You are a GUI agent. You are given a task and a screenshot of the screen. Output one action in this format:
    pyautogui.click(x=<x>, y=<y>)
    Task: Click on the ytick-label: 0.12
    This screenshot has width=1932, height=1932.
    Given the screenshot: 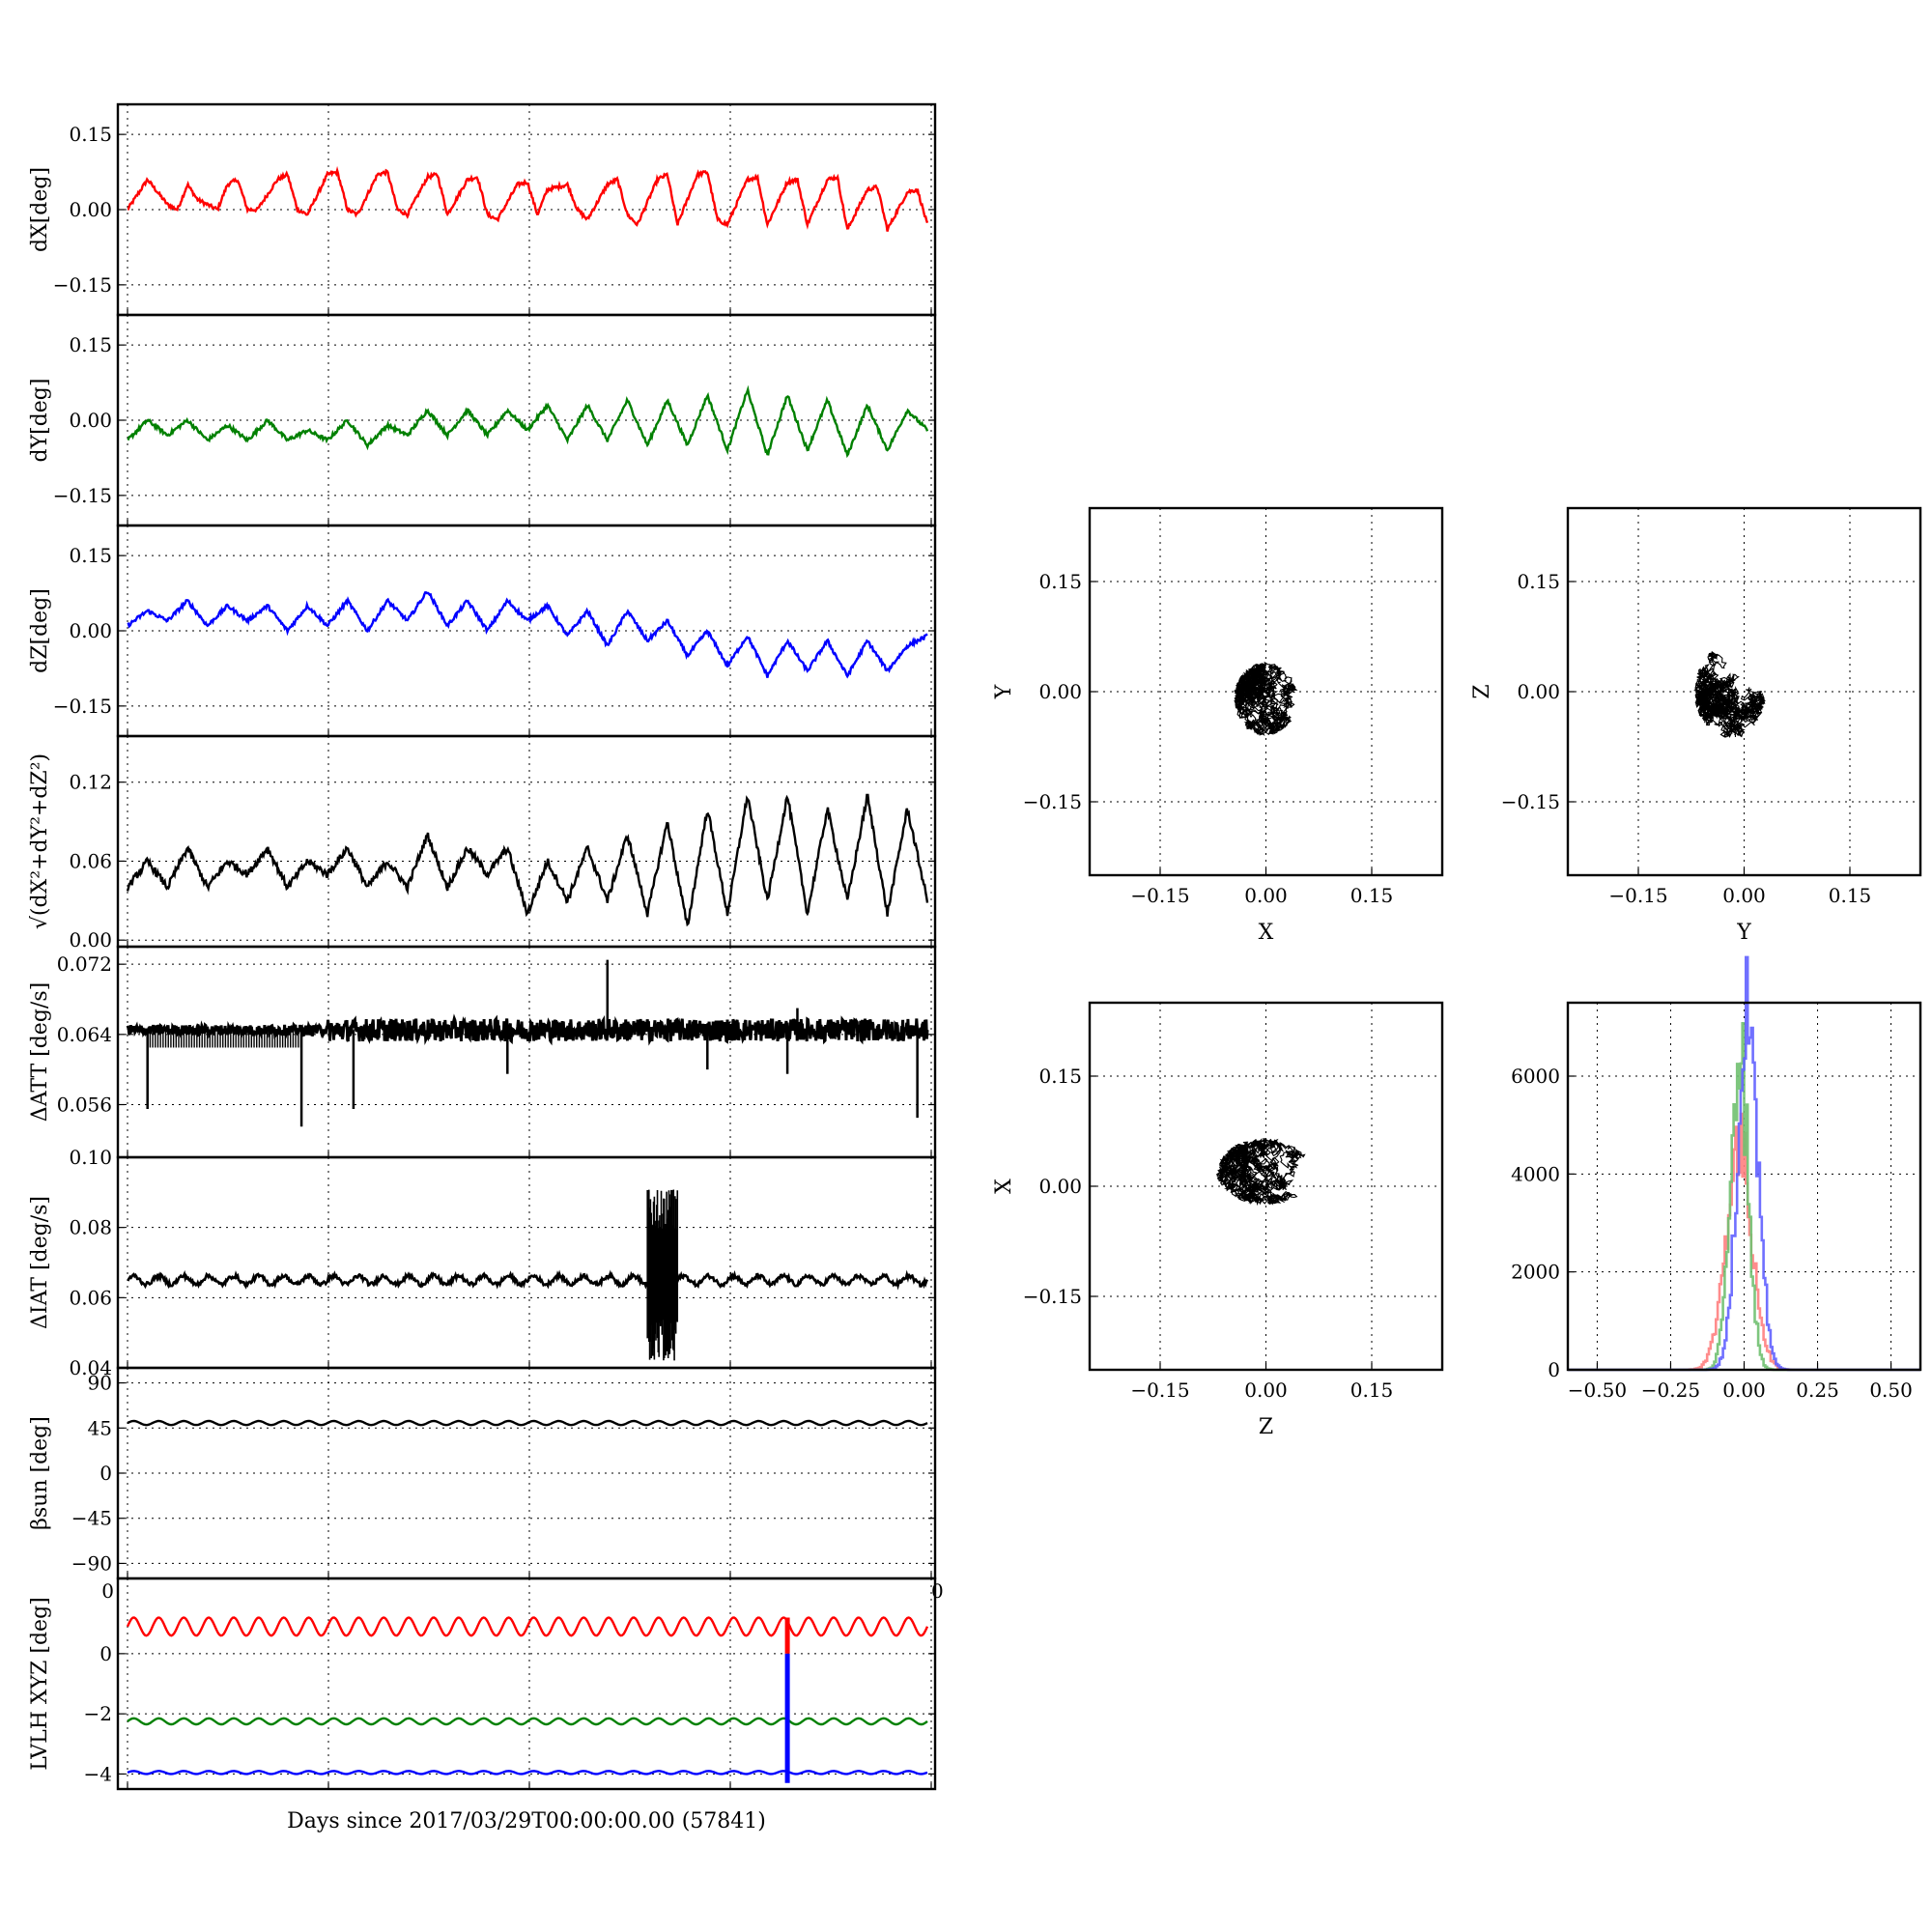 What is the action you would take?
    pyautogui.click(x=90, y=782)
    